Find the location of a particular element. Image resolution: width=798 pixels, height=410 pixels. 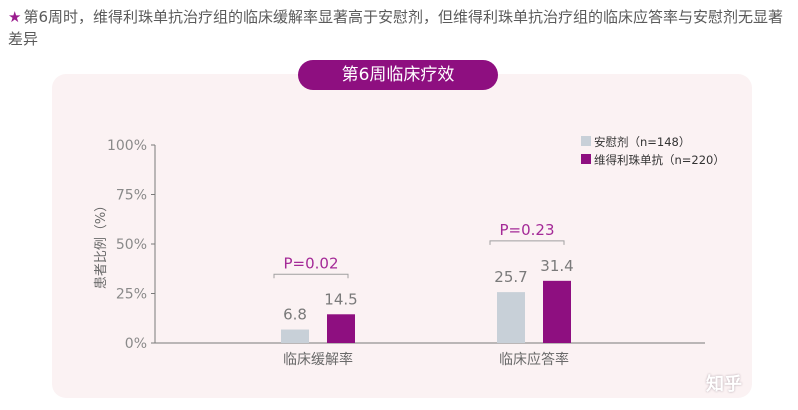

data-label: 6.8 is located at coordinates (295, 315).